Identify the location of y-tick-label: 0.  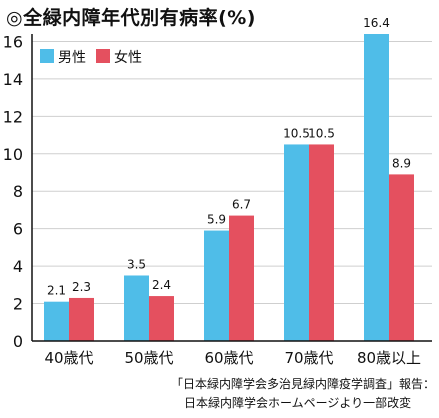
(18, 341).